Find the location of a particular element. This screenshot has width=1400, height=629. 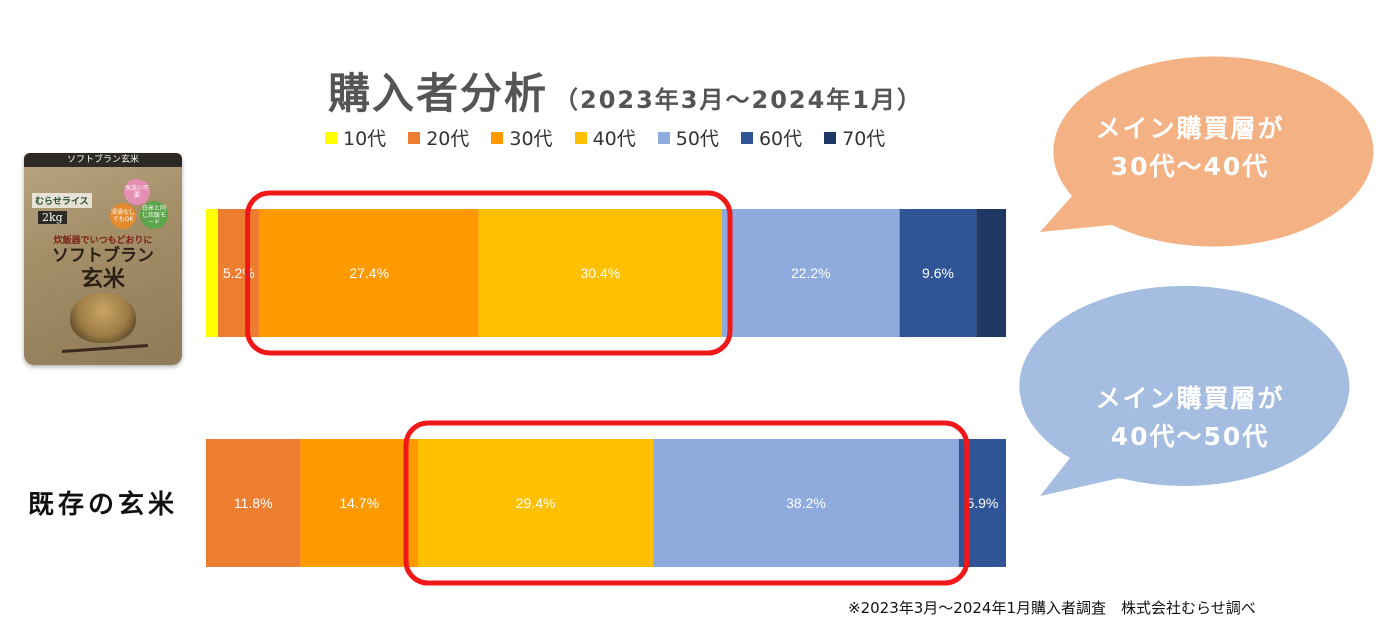

data-label: 38.2% is located at coordinates (806, 503).